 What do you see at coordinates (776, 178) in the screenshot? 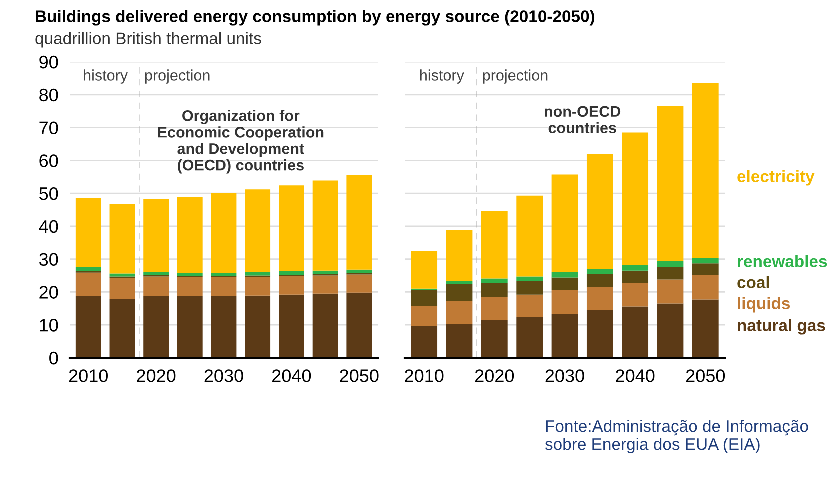
I see `series-label: electricity` at bounding box center [776, 178].